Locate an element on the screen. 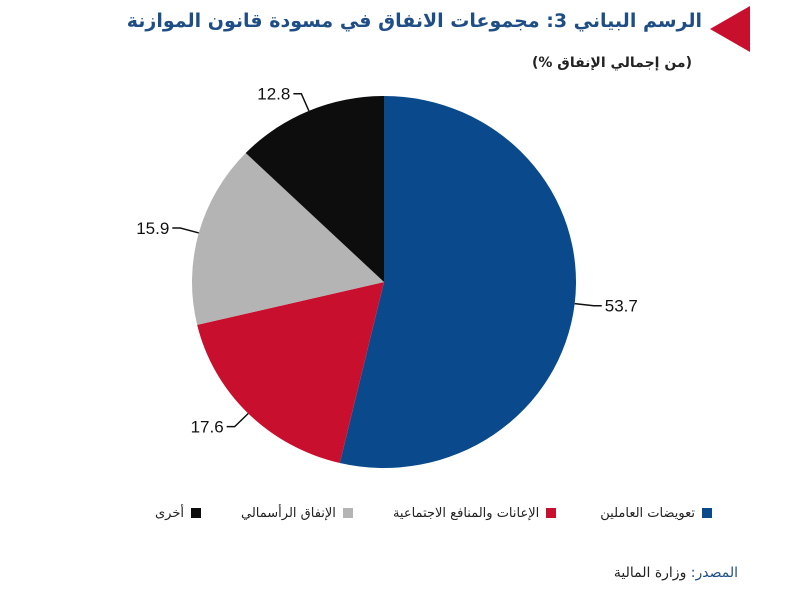  title-triangle-marker is located at coordinates (730, 29).